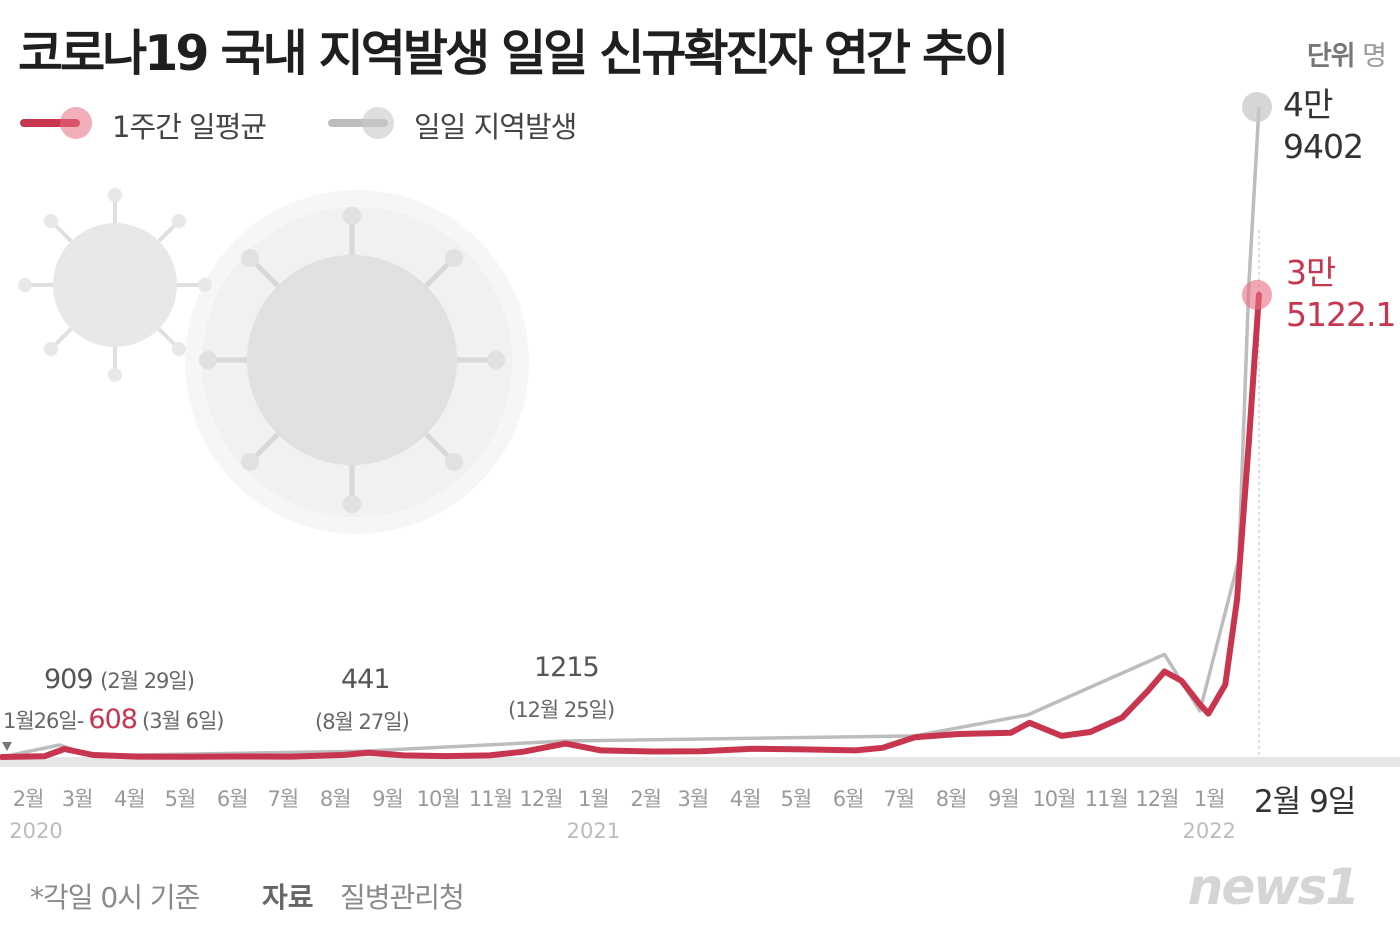 This screenshot has height=949, width=1400. Describe the element at coordinates (147, 681) in the screenshot. I see `annotation-909-date: (2월 29일)` at that location.